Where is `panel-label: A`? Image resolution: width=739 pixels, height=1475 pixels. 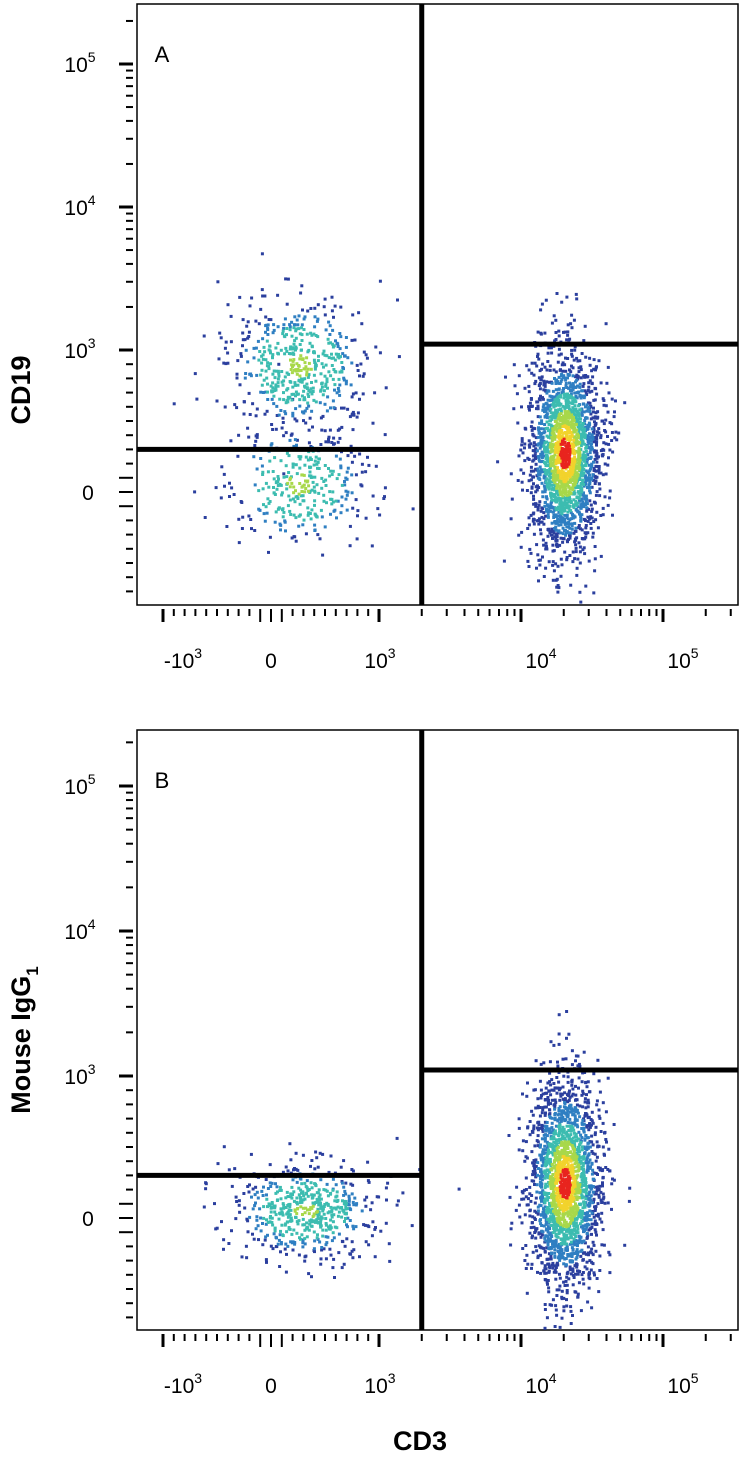 panel-label: A is located at coordinates (162, 54).